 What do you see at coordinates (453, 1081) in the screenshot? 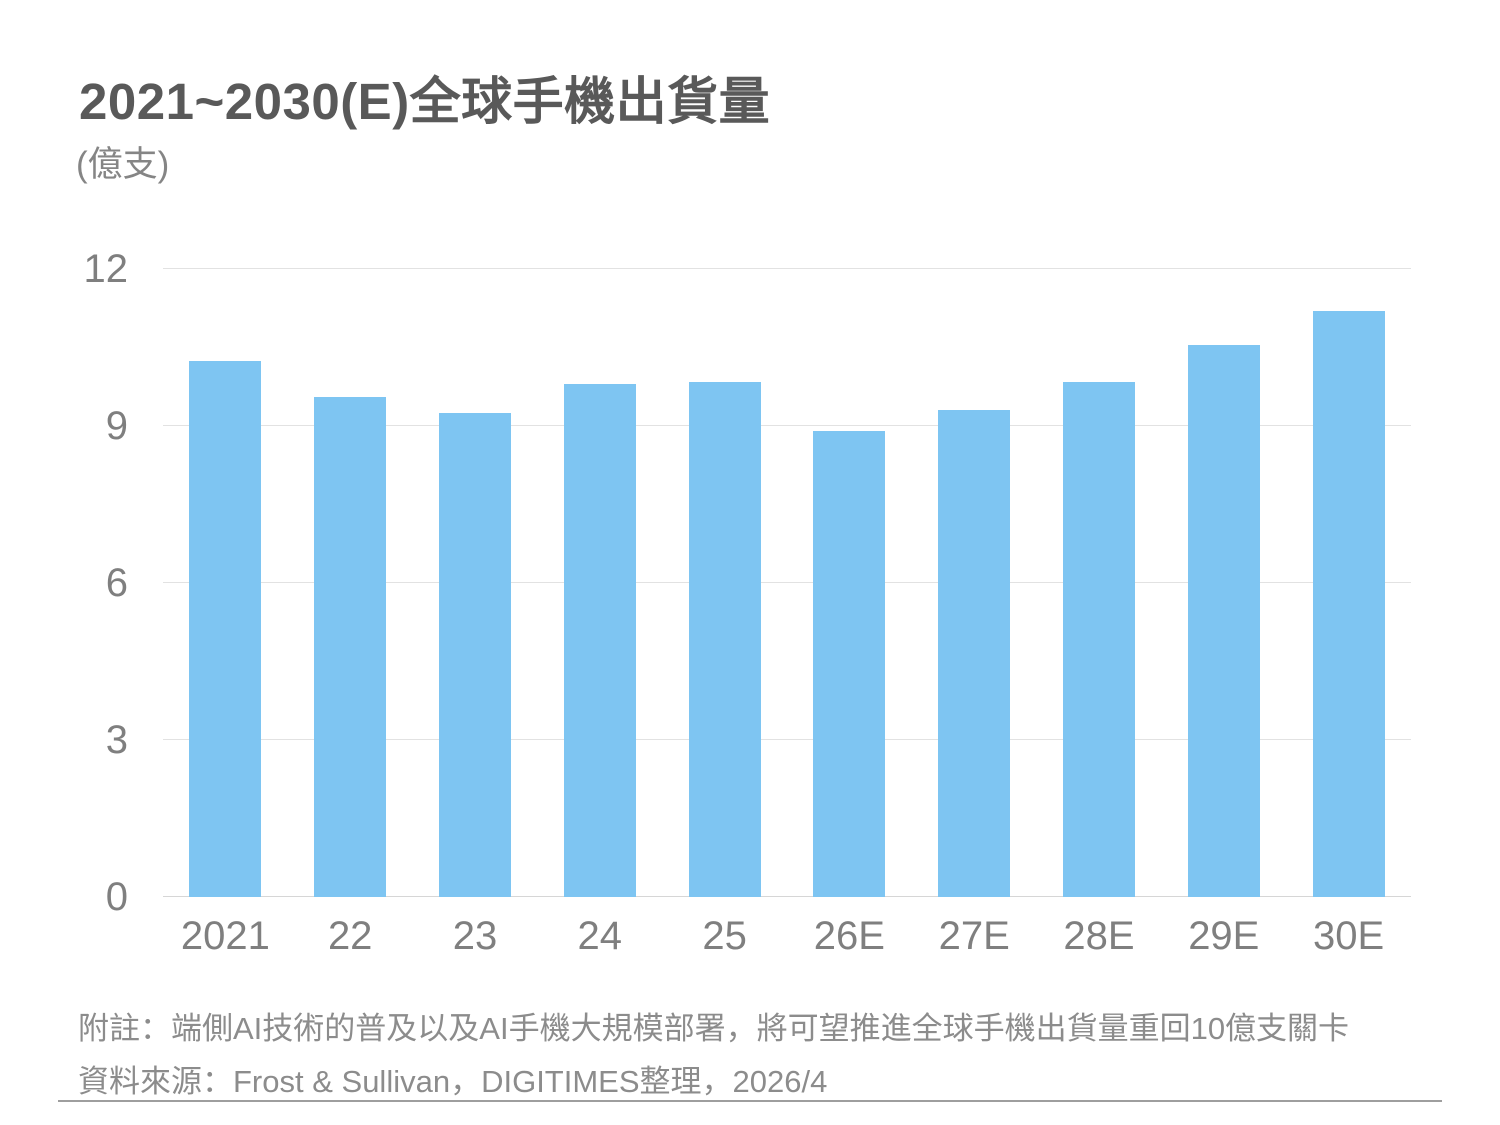
I see `source-note: 資料來源：Frost & Sullivan，DIGITIMES整理，2026/4` at bounding box center [453, 1081].